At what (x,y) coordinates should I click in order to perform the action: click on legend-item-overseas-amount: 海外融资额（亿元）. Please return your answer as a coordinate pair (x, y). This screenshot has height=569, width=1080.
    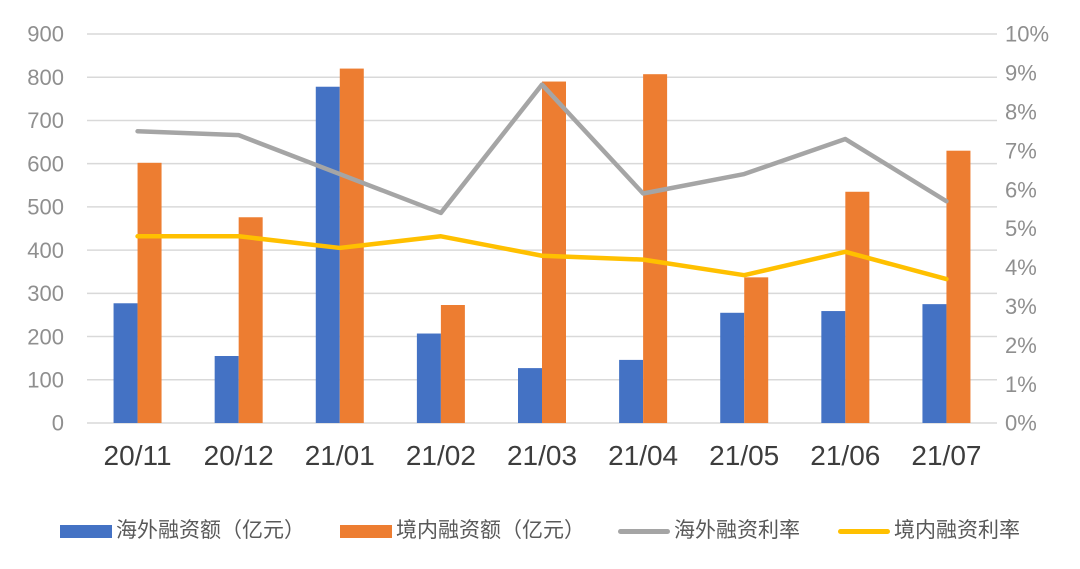
    Looking at the image, I should click on (182, 531).